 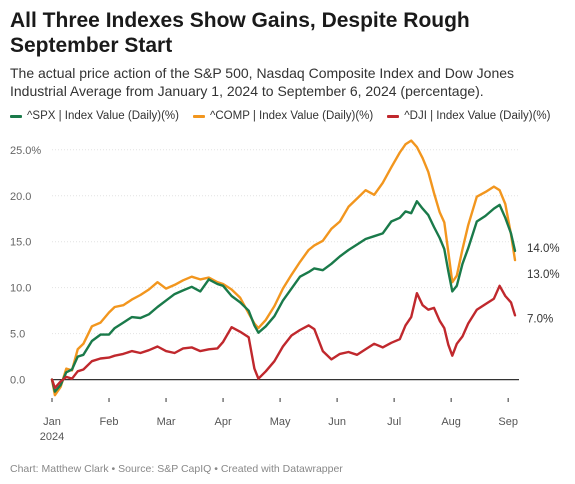 I want to click on end-labels: 14.0% 13.0% 7.0%, so click(x=543, y=284).